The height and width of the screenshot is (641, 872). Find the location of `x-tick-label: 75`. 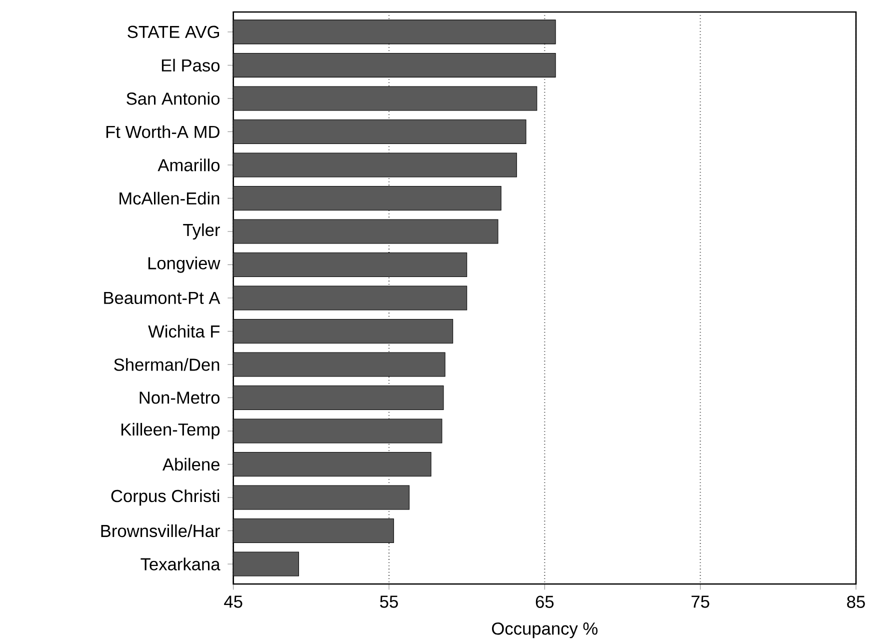

x-tick-label: 75 is located at coordinates (701, 602).